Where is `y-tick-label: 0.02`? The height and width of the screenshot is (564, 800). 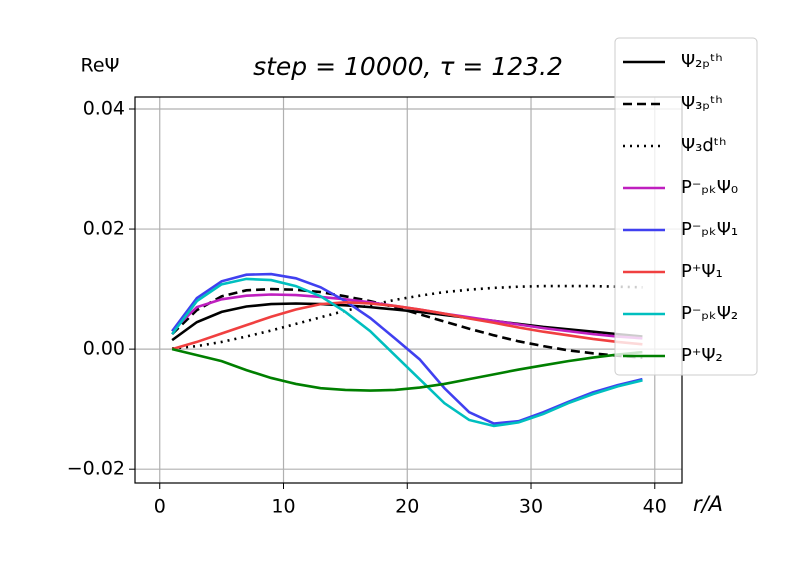 y-tick-label: 0.02 is located at coordinates (104, 229).